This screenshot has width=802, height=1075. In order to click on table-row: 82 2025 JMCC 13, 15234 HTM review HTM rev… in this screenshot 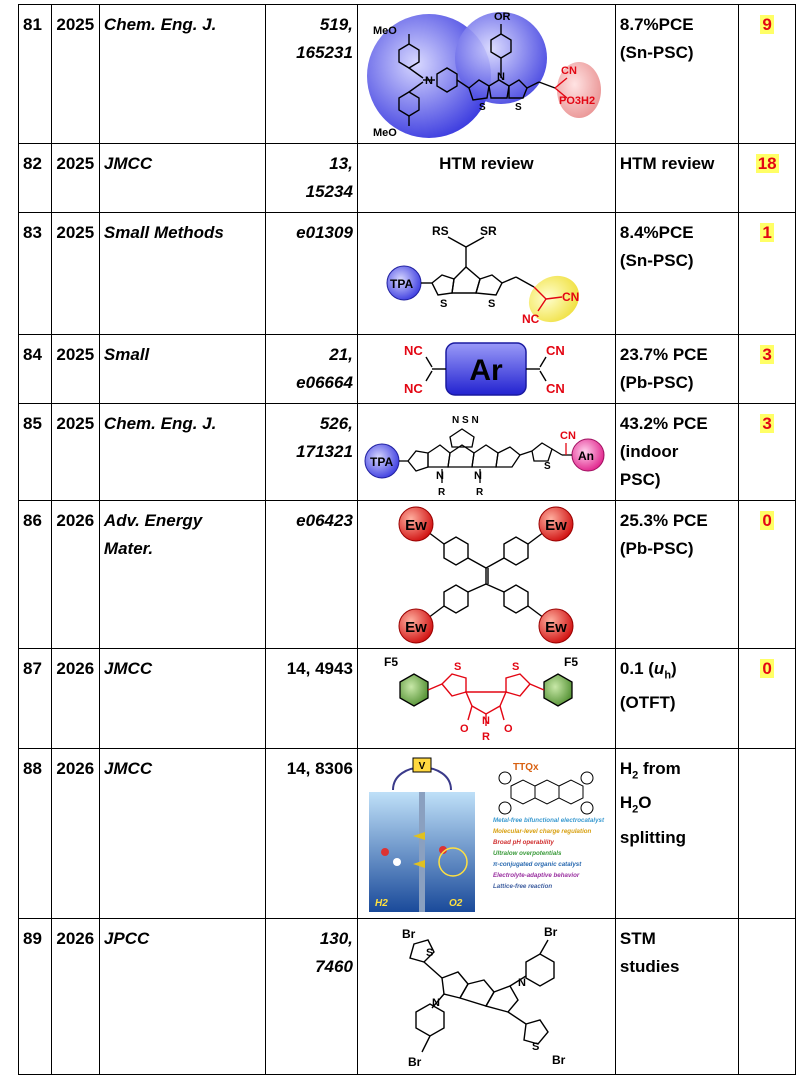, I will do `click(406, 178)`.